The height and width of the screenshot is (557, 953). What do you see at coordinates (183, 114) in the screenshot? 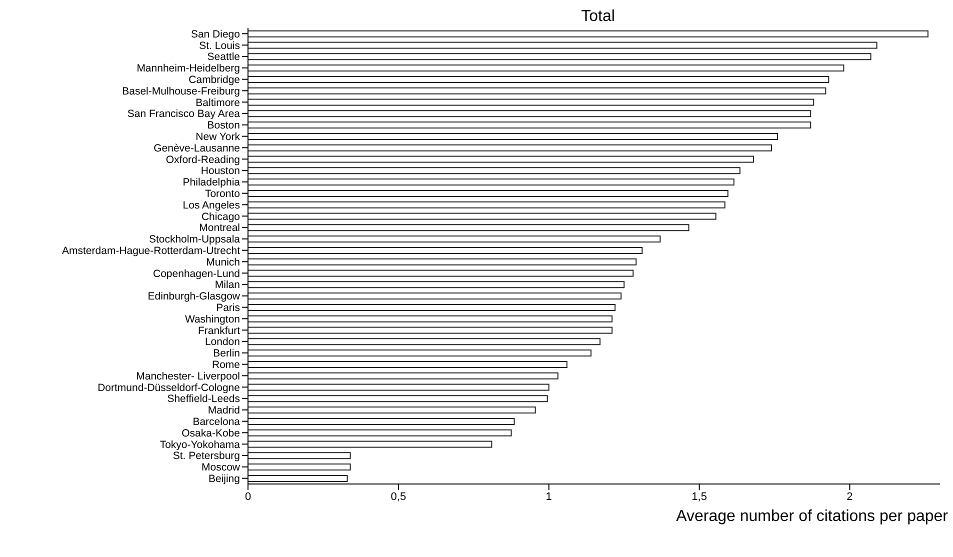
I see `y-tick-label: San Francisco Bay Area` at bounding box center [183, 114].